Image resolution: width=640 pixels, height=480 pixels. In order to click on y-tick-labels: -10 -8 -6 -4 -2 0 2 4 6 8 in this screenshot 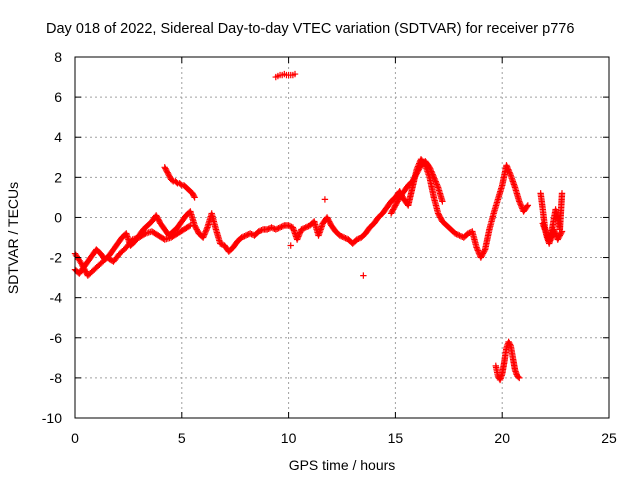, I will do `click(52, 237)`.